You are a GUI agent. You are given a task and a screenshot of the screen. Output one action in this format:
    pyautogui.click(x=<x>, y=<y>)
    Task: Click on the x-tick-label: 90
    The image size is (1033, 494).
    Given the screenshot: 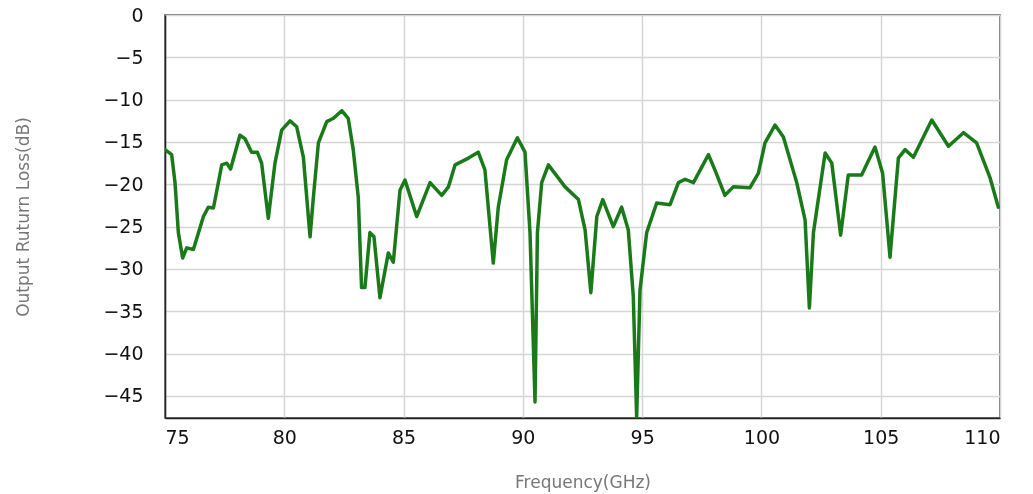 What is the action you would take?
    pyautogui.click(x=523, y=436)
    